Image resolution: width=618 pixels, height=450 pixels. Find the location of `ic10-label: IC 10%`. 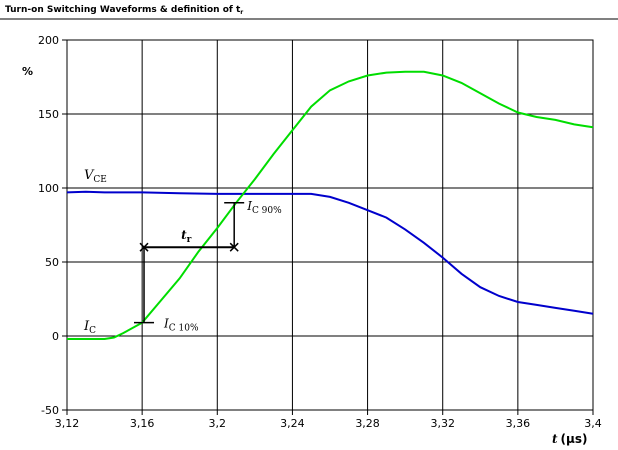

ic10-label: IC 10% is located at coordinates (181, 325).